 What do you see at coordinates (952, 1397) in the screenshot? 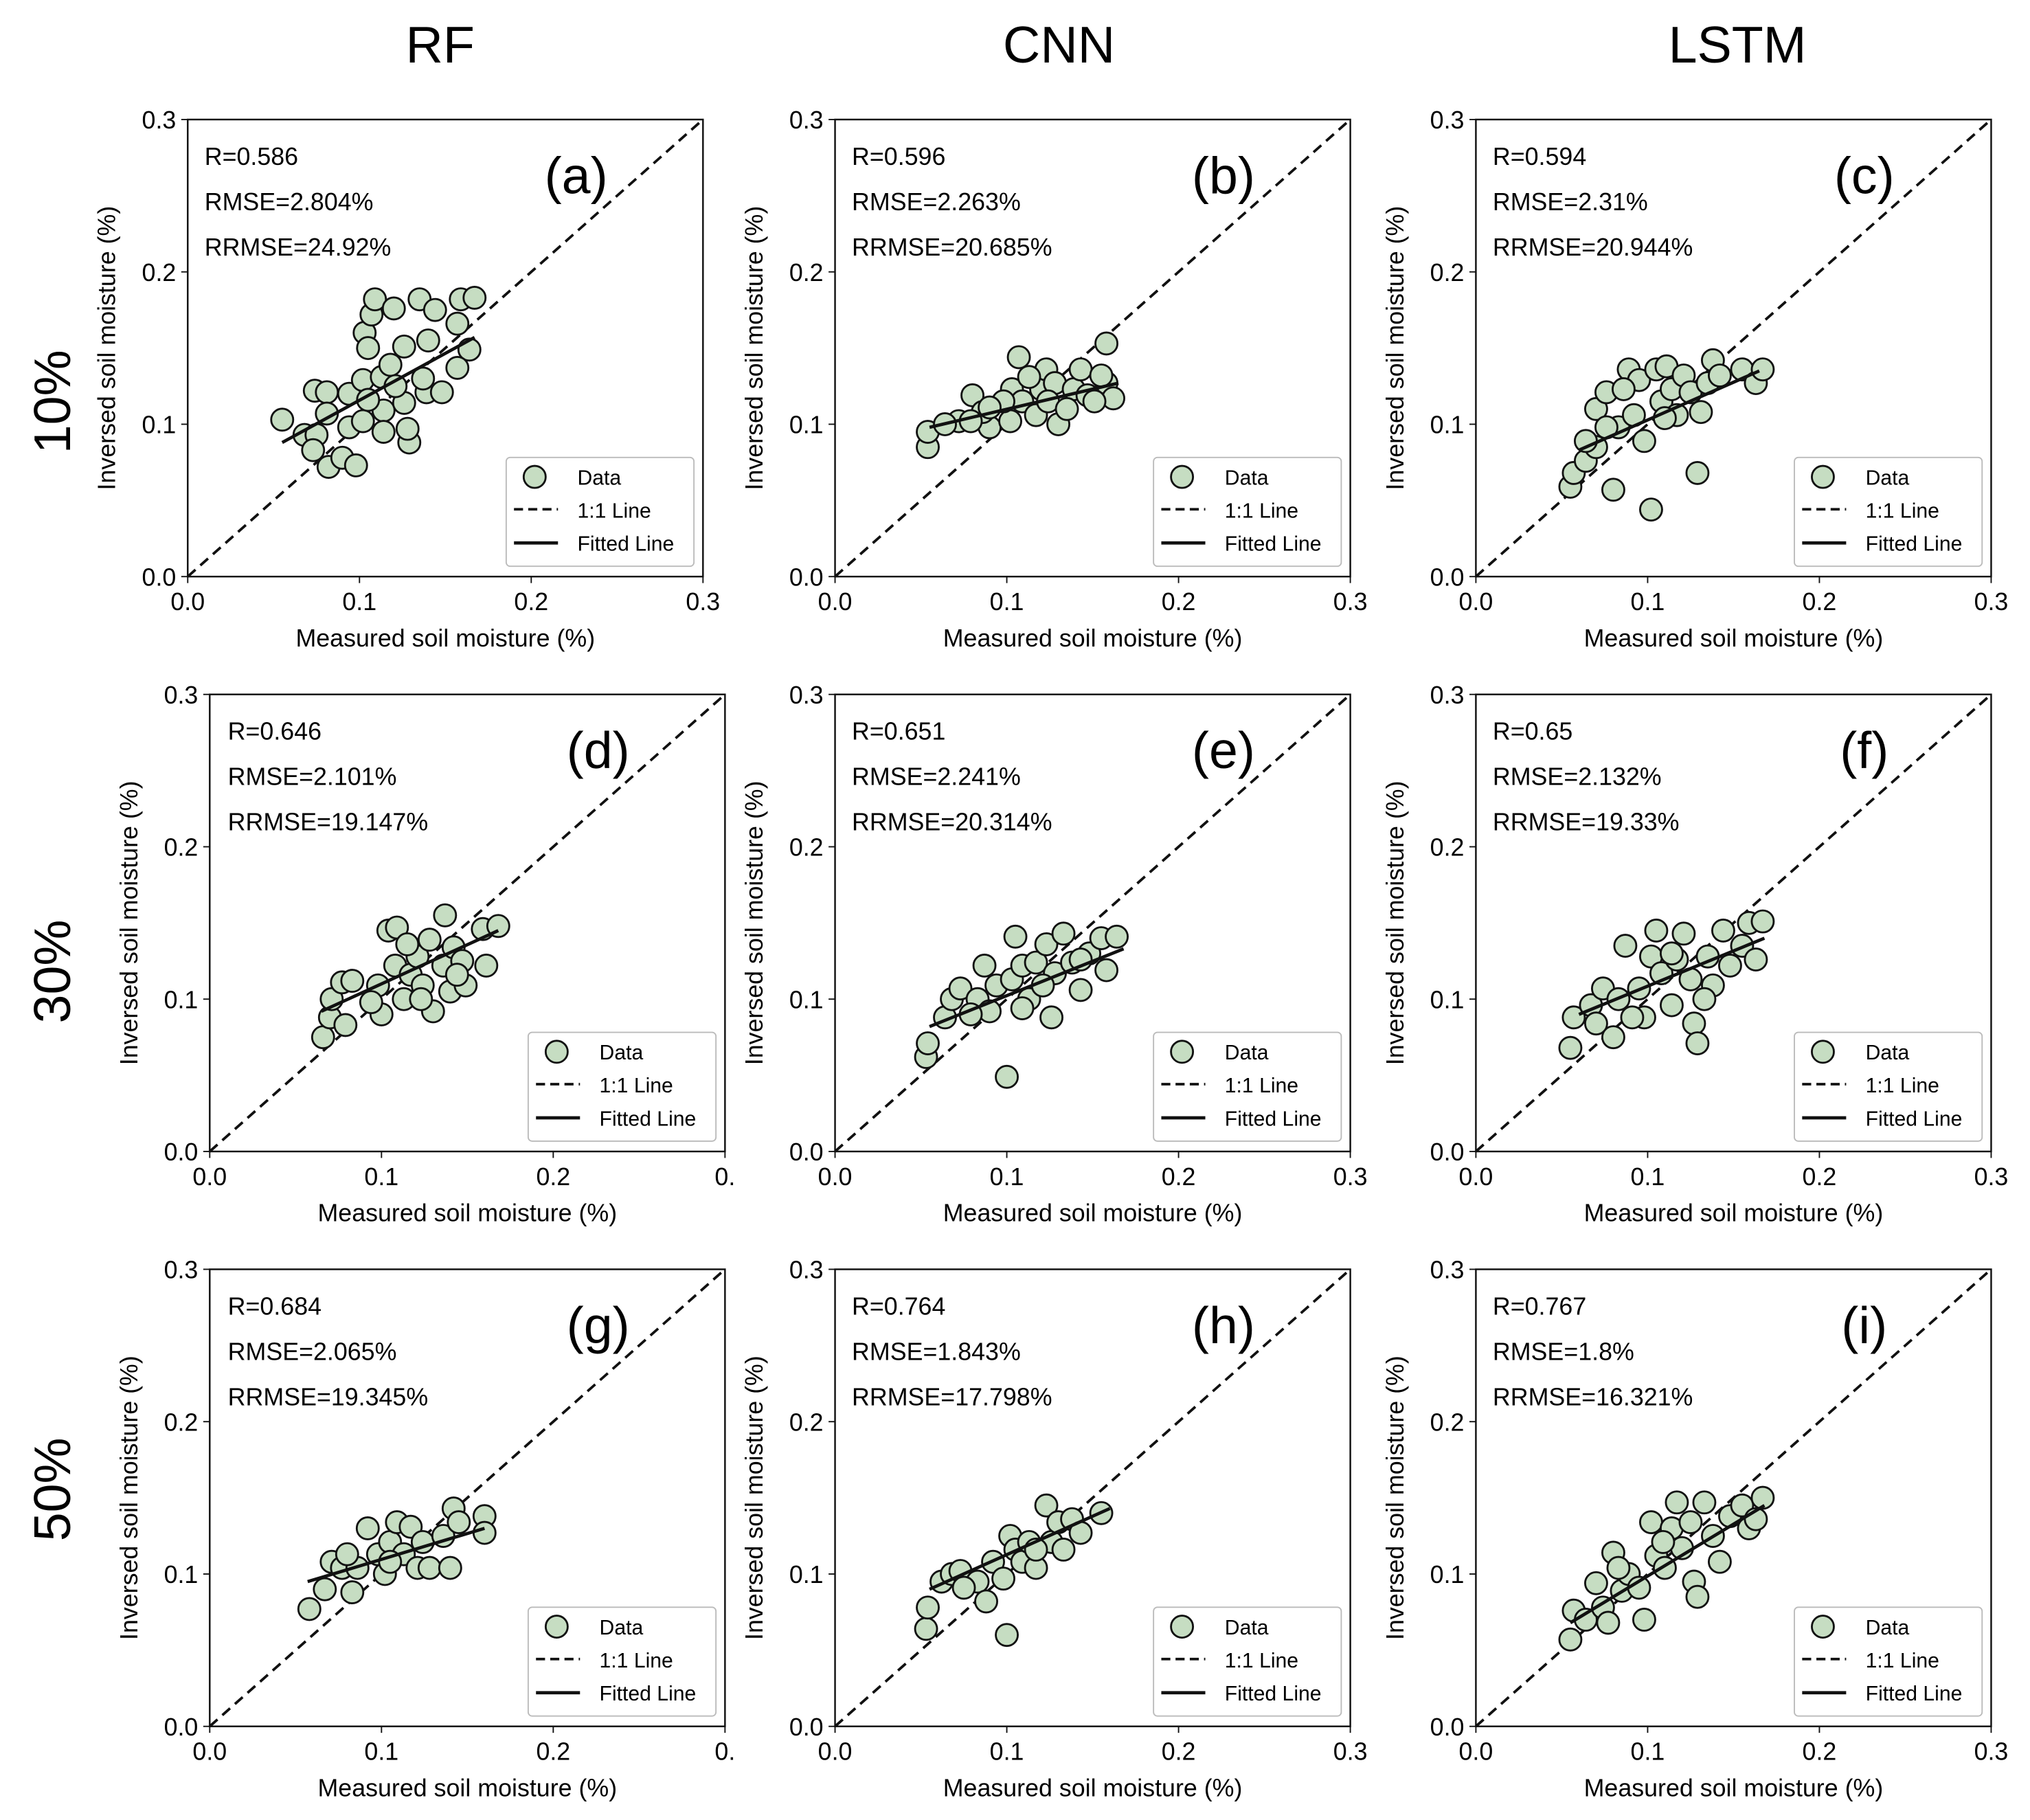
I see `rrmse-value: RRMSE=17.798%` at bounding box center [952, 1397].